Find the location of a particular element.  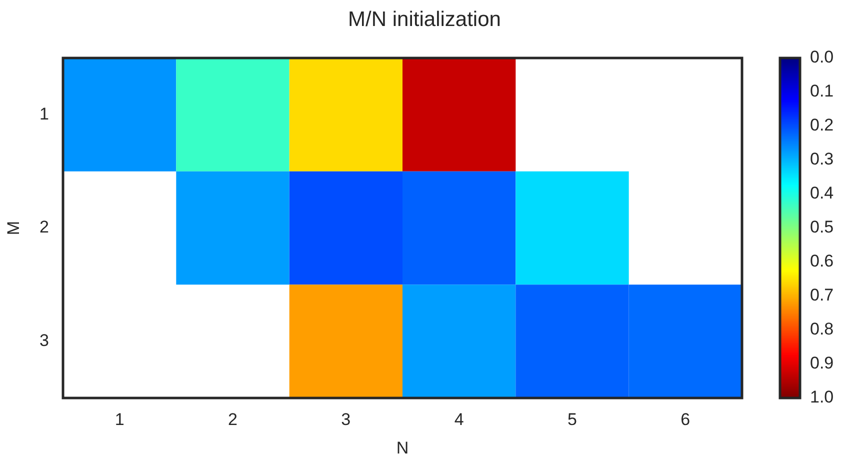

x-tick-label: 1 is located at coordinates (119, 419).